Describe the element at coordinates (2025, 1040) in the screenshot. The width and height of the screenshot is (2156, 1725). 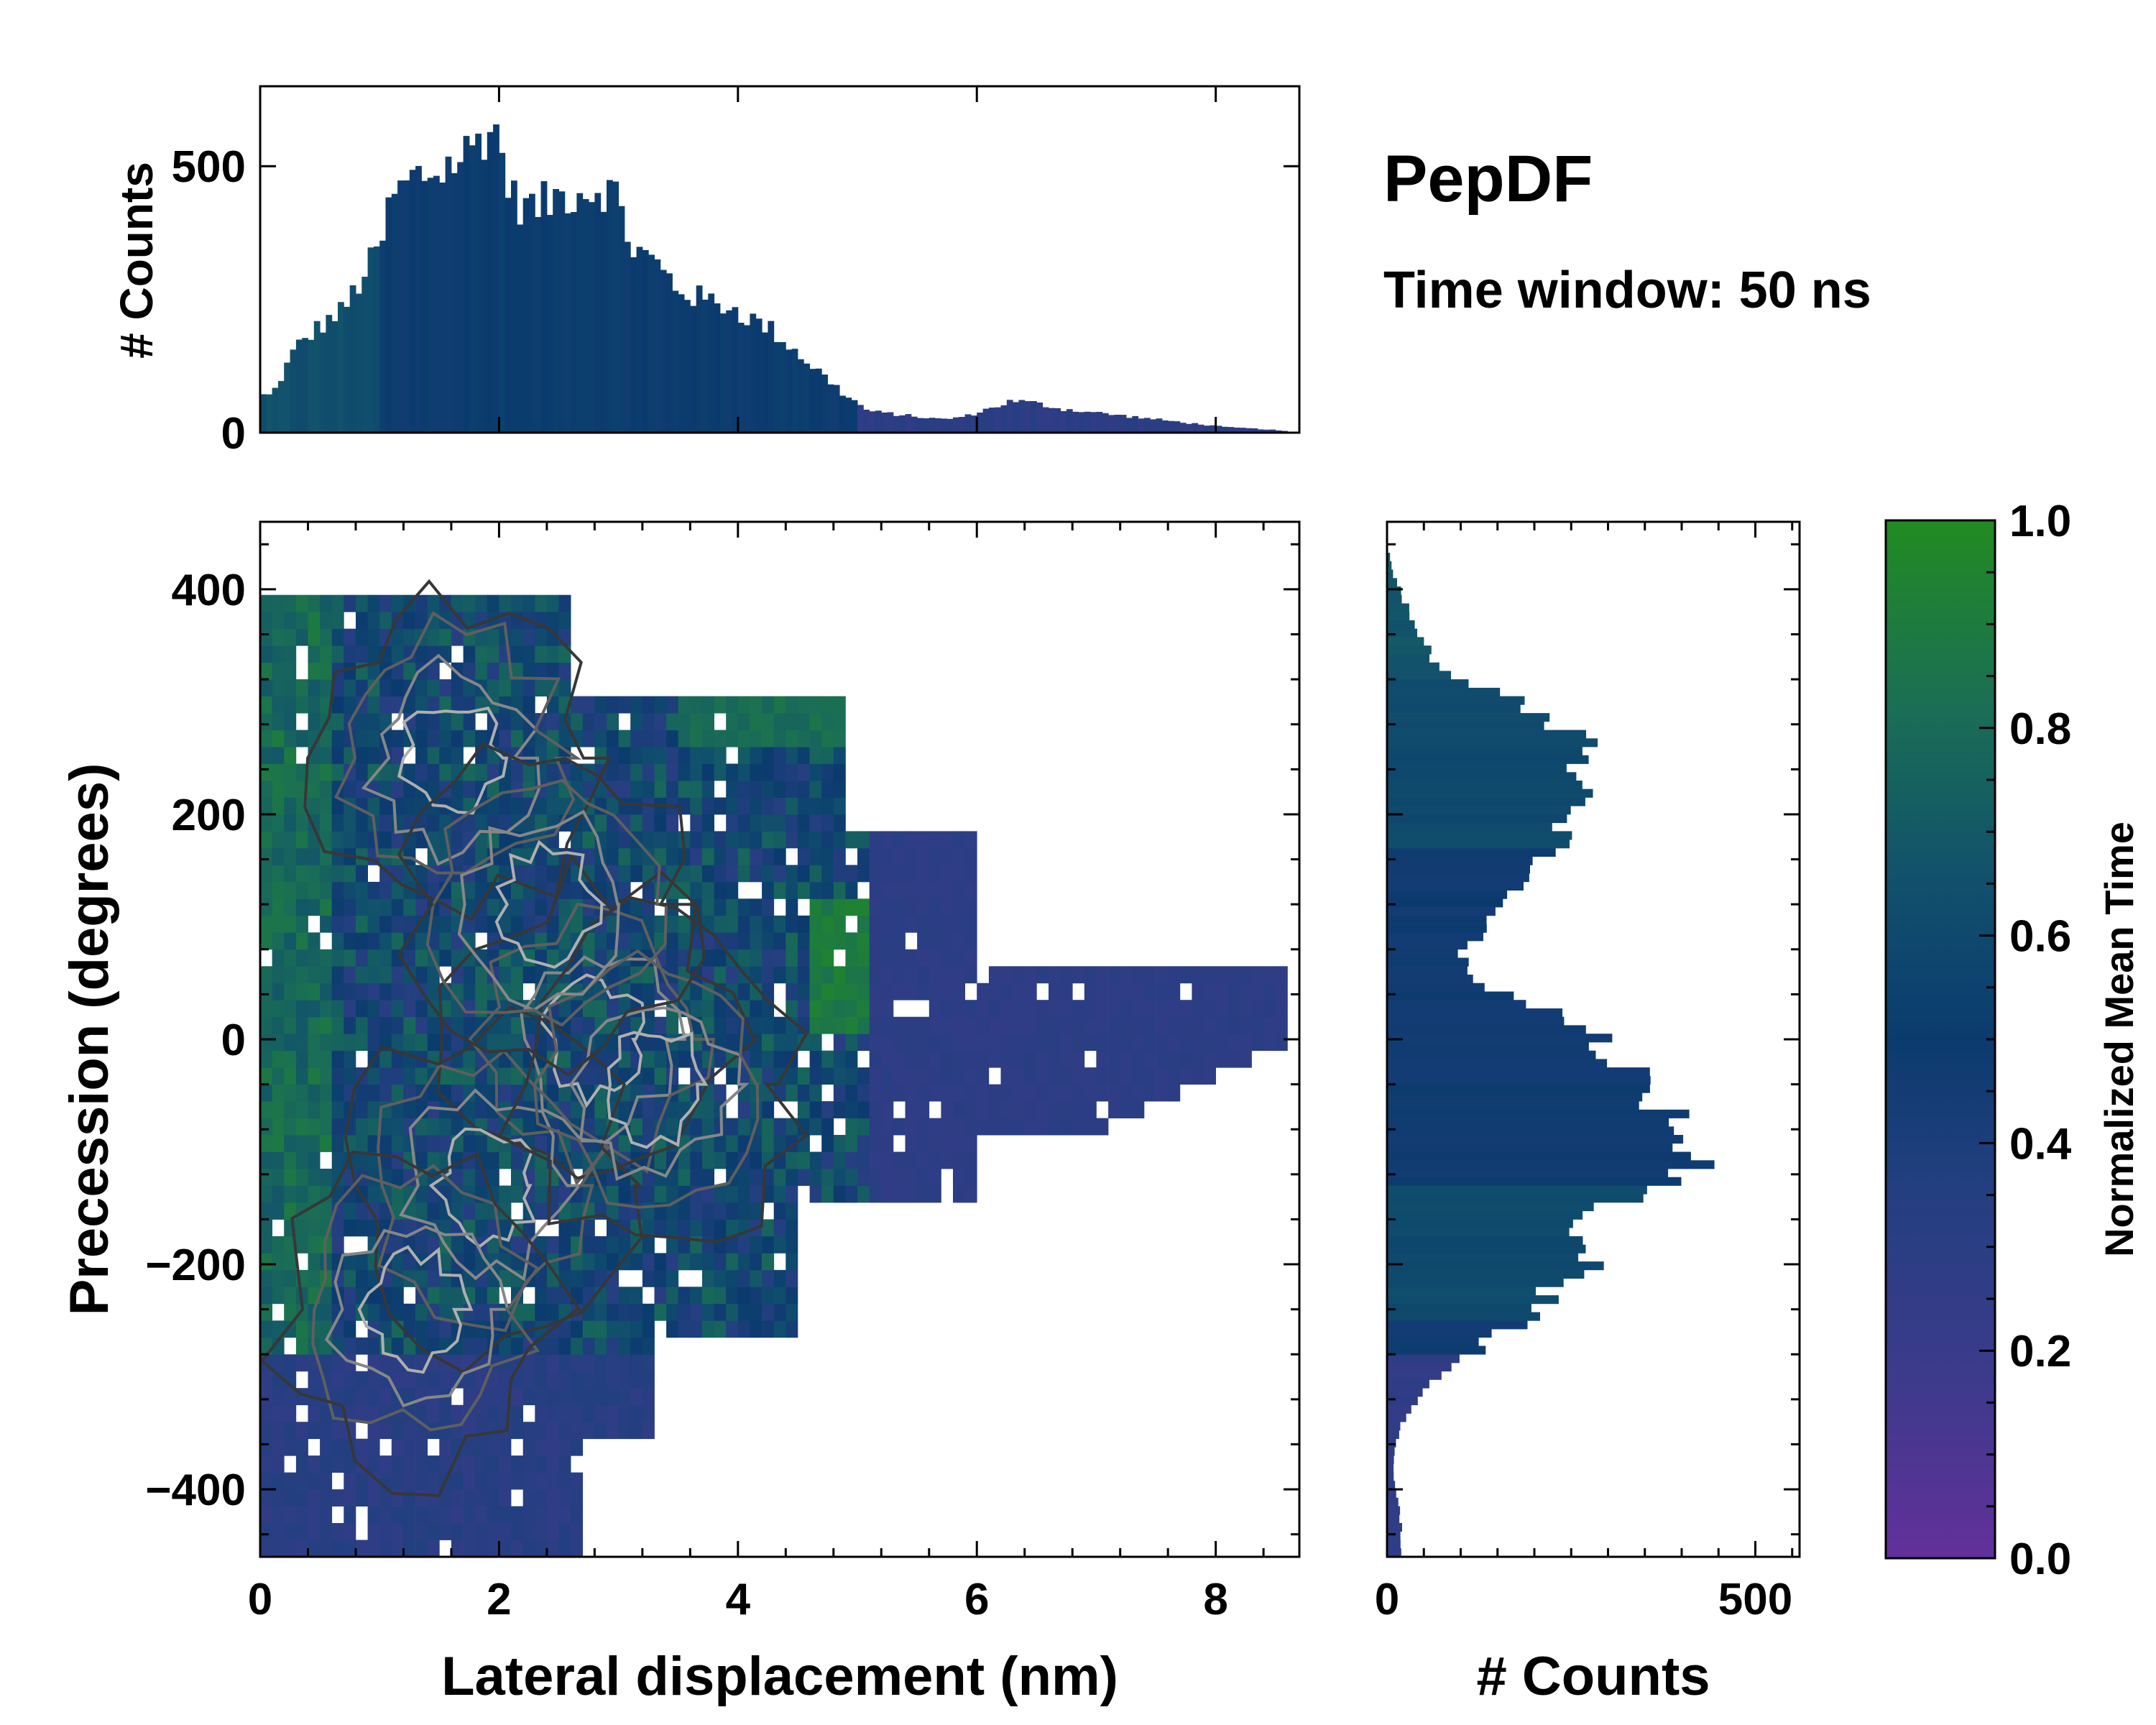
I see `colorbar-ticks: 0.00.20.40.60.81.0` at that location.